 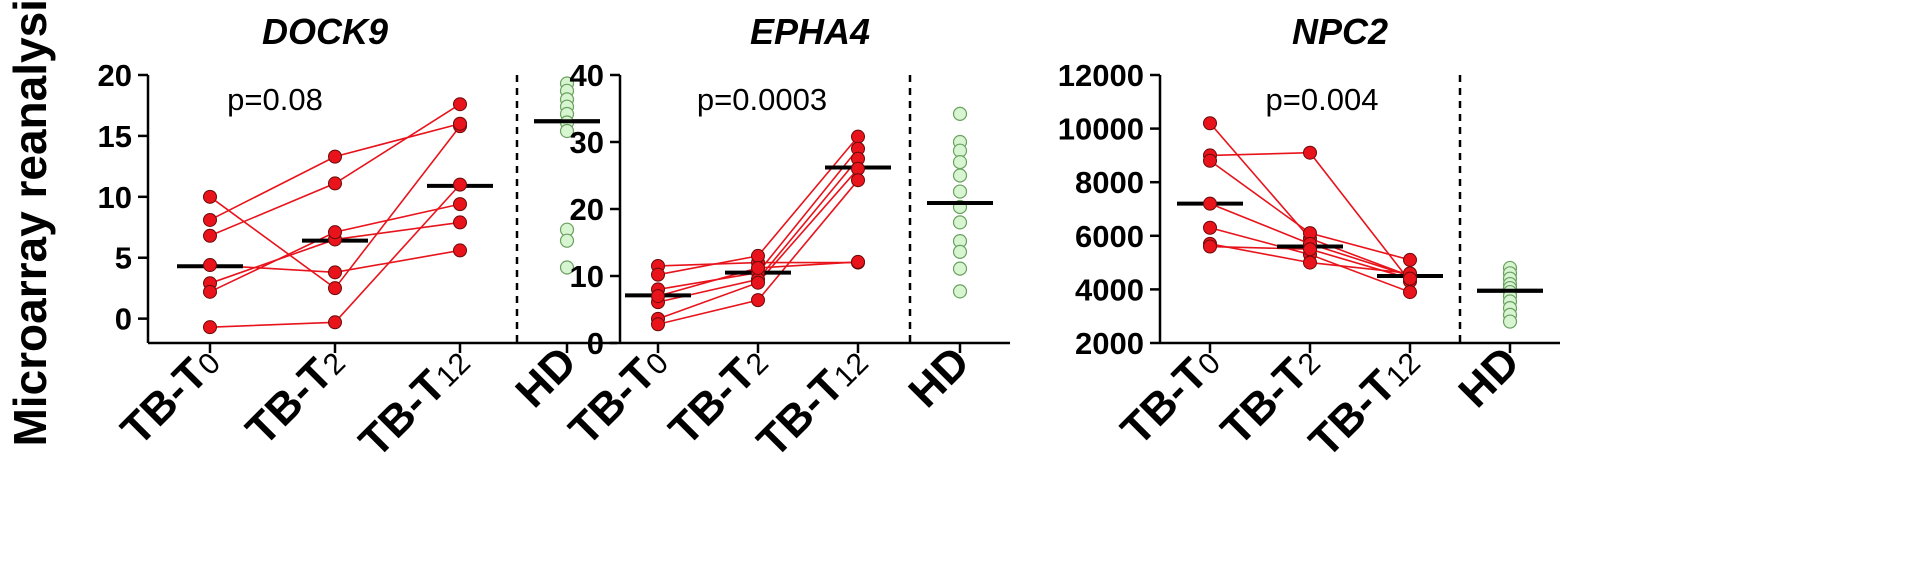 What do you see at coordinates (1101, 75) in the screenshot?
I see `y-tick-label: 12000` at bounding box center [1101, 75].